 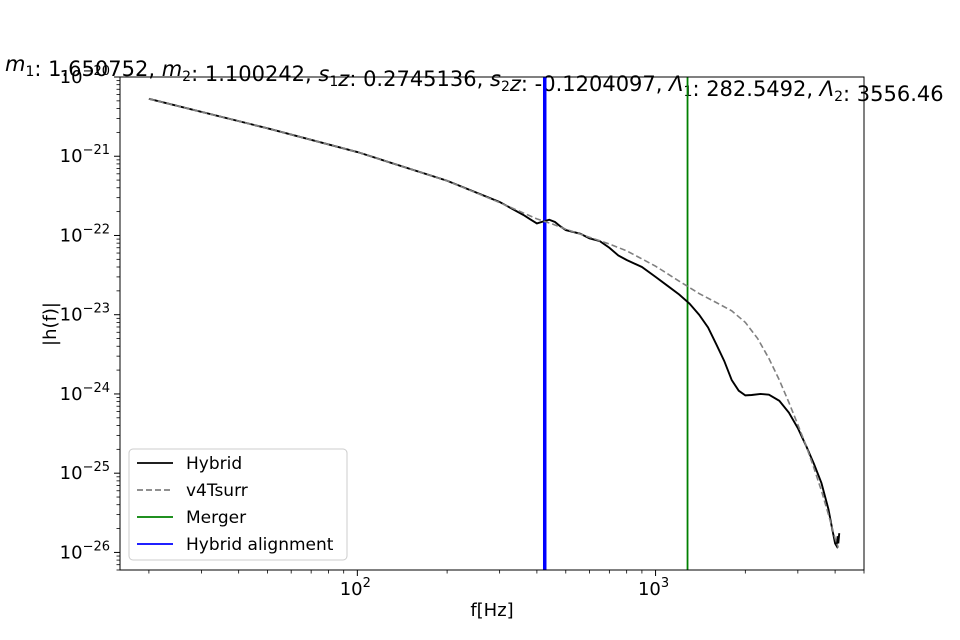 I want to click on legend-box, so click(x=238, y=504).